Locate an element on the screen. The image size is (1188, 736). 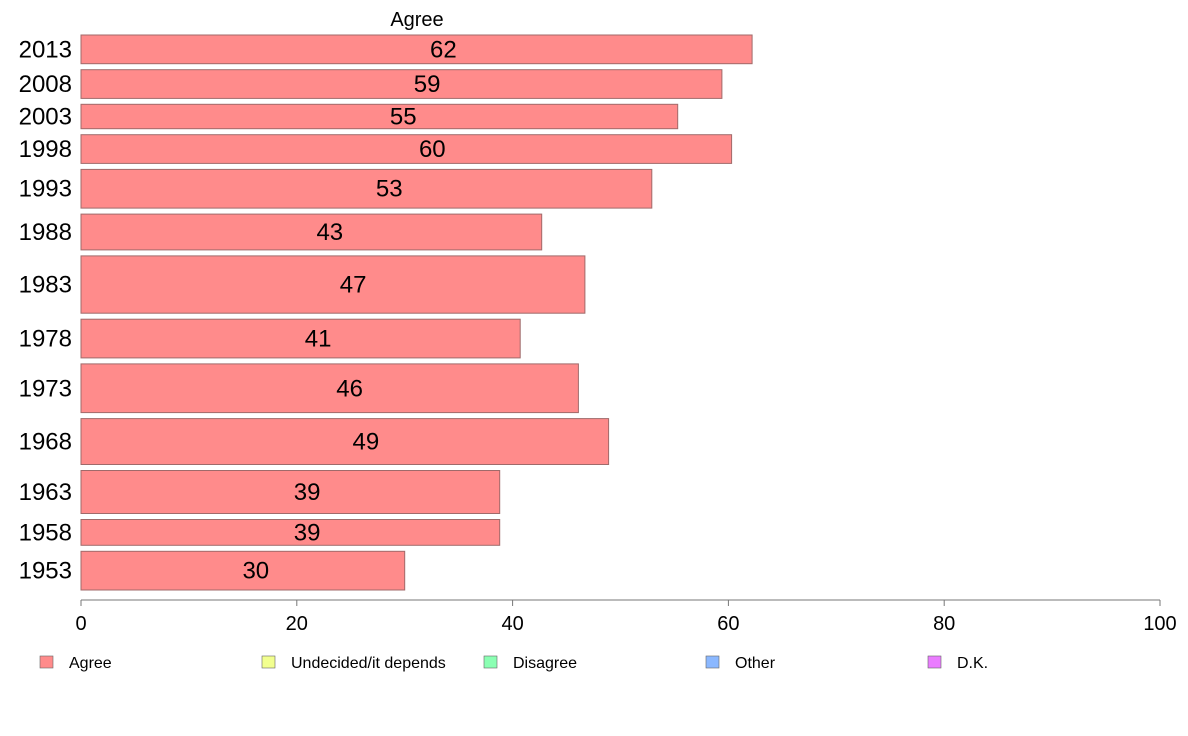
category-label-1988: 1988 is located at coordinates (45, 232).